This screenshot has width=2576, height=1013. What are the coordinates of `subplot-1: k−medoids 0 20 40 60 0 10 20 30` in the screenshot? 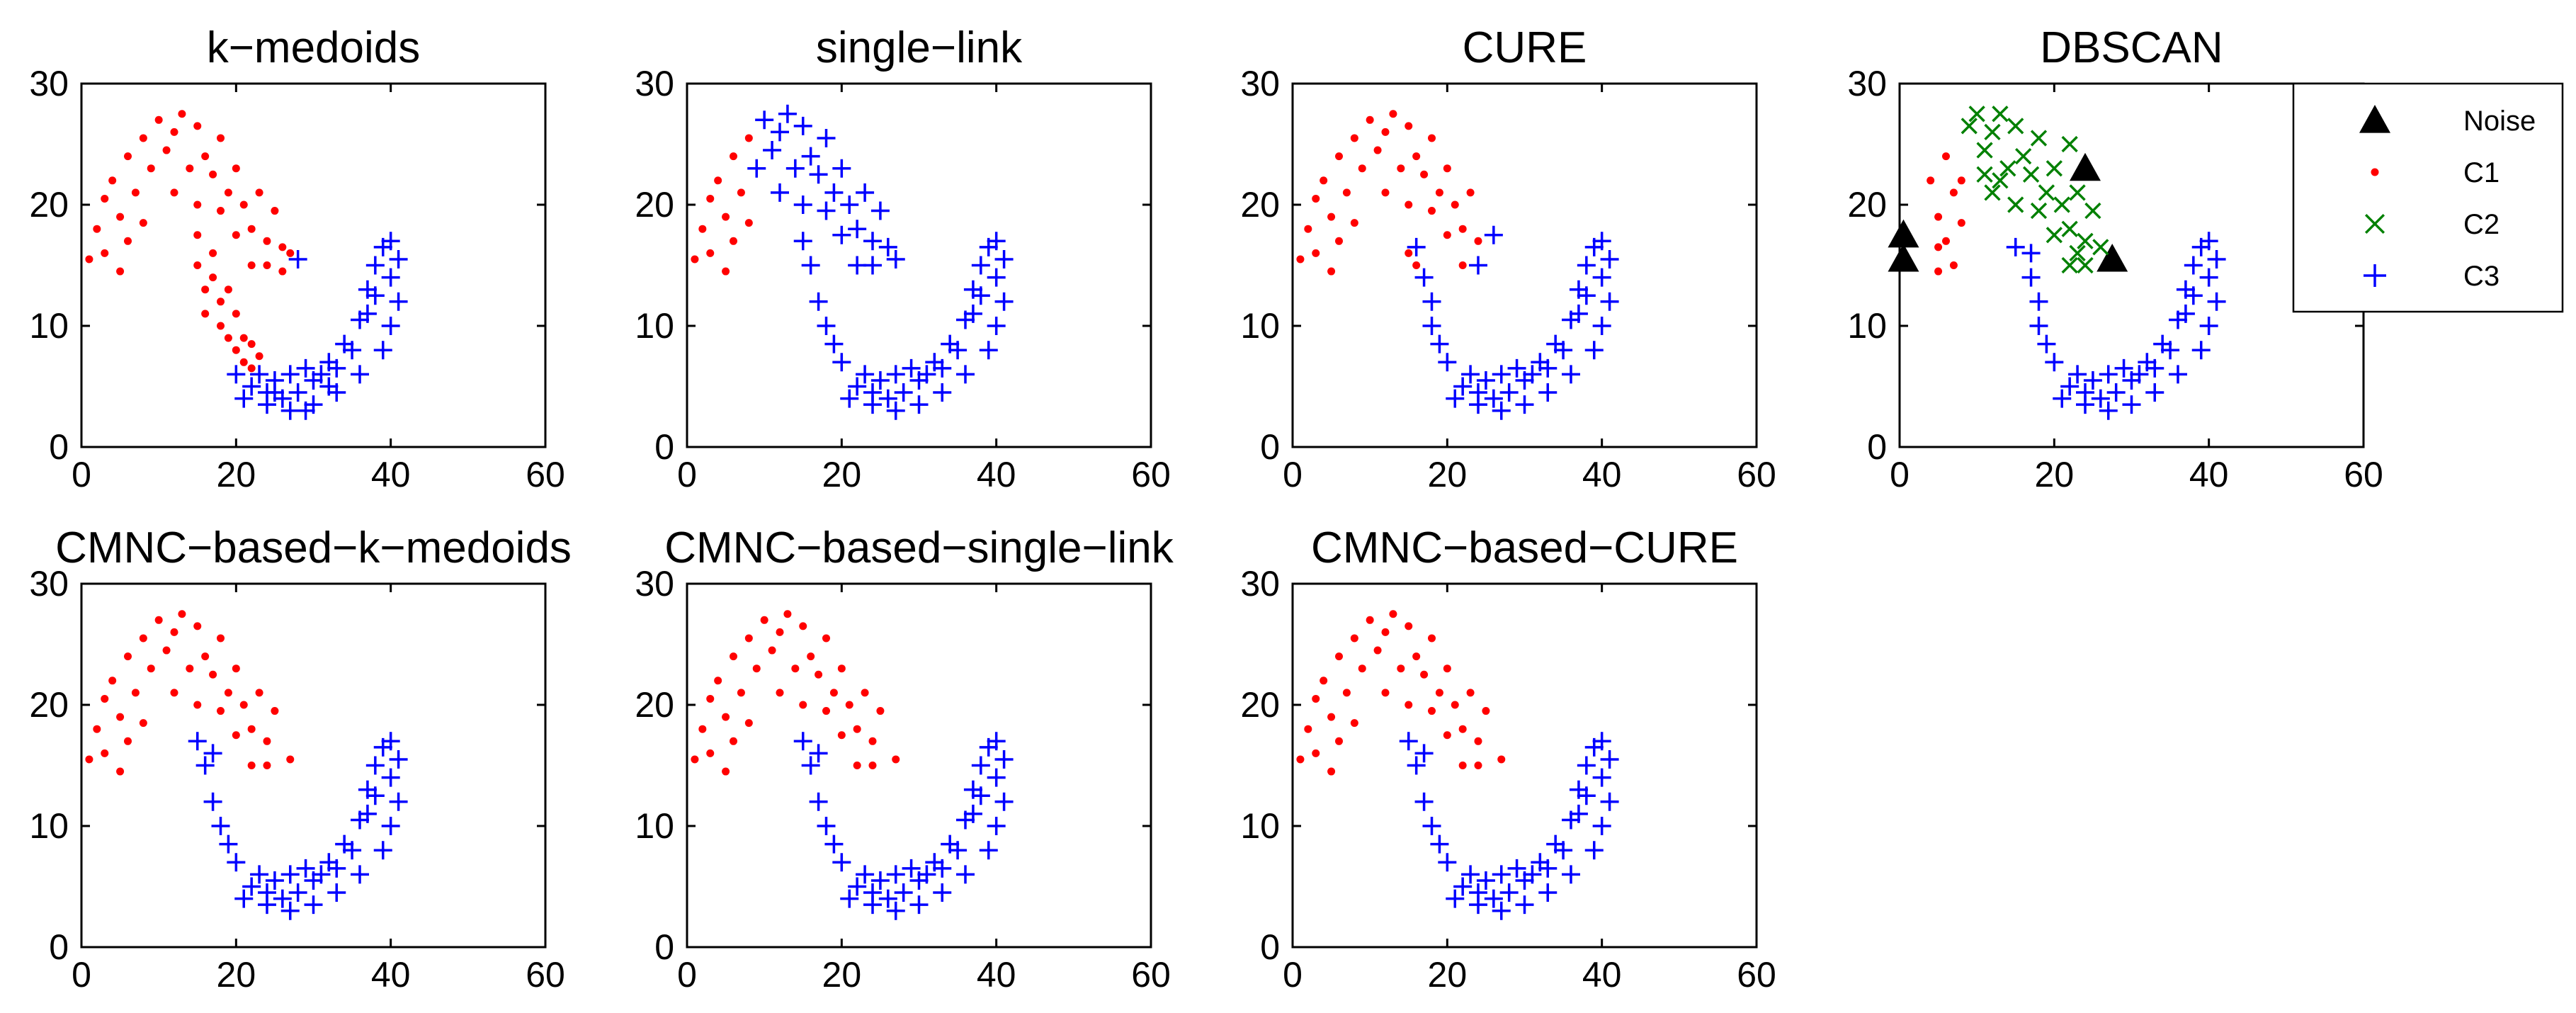 It's located at (296, 259).